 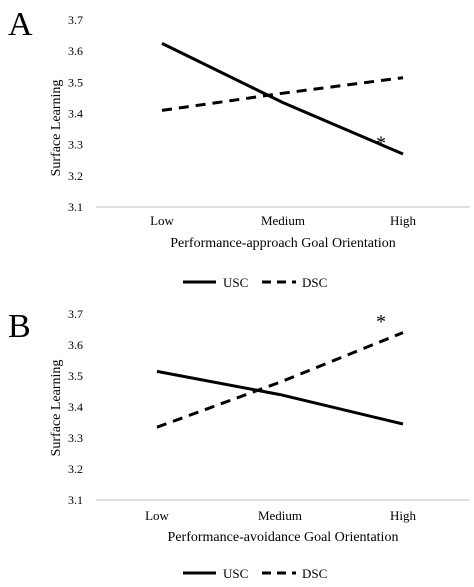 I want to click on panel-label: B, so click(x=19, y=326).